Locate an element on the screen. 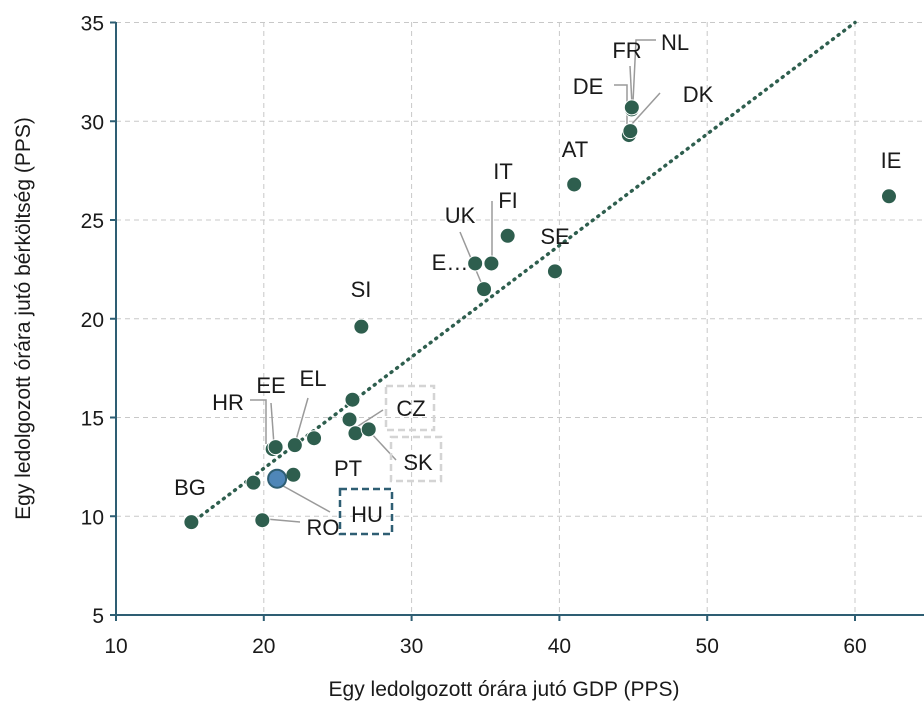 The image size is (924, 701). point-label: EL is located at coordinates (313, 378).